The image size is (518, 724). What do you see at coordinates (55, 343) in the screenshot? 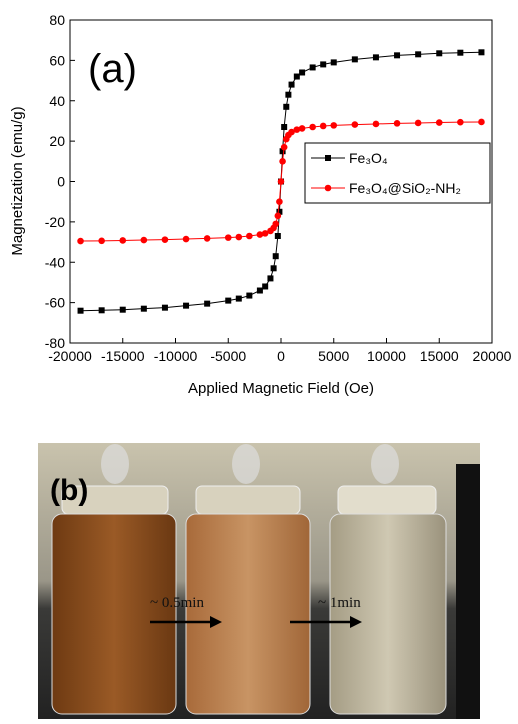
I see `y-tick-label: -80` at bounding box center [55, 343].